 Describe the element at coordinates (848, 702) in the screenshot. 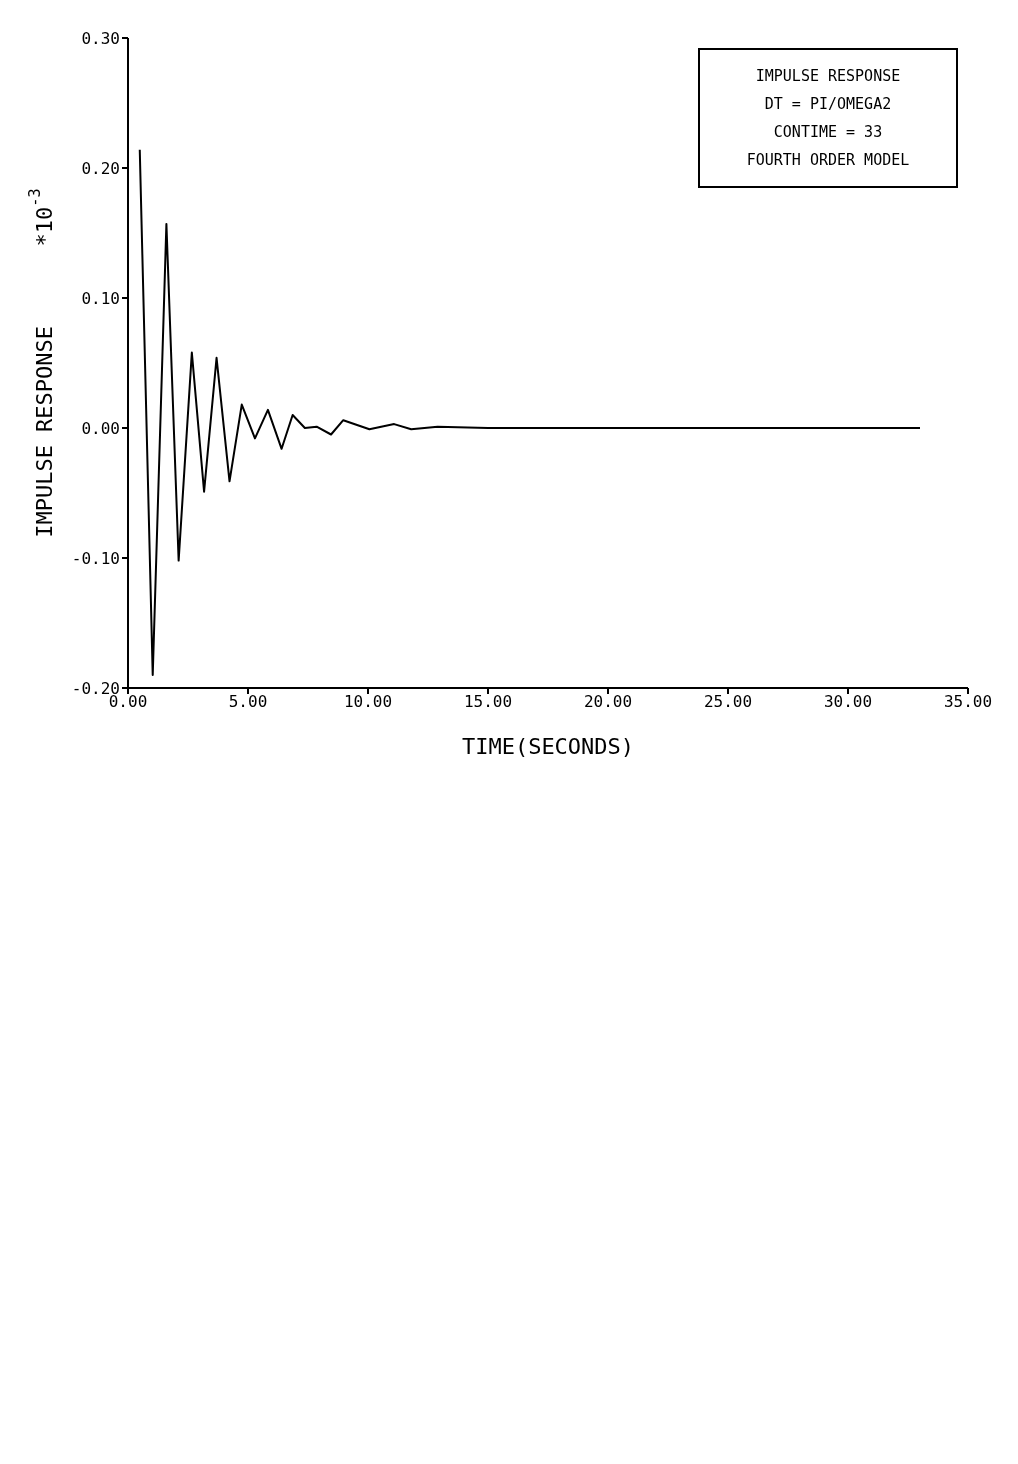

I see `x-tick-label: 30.00` at that location.